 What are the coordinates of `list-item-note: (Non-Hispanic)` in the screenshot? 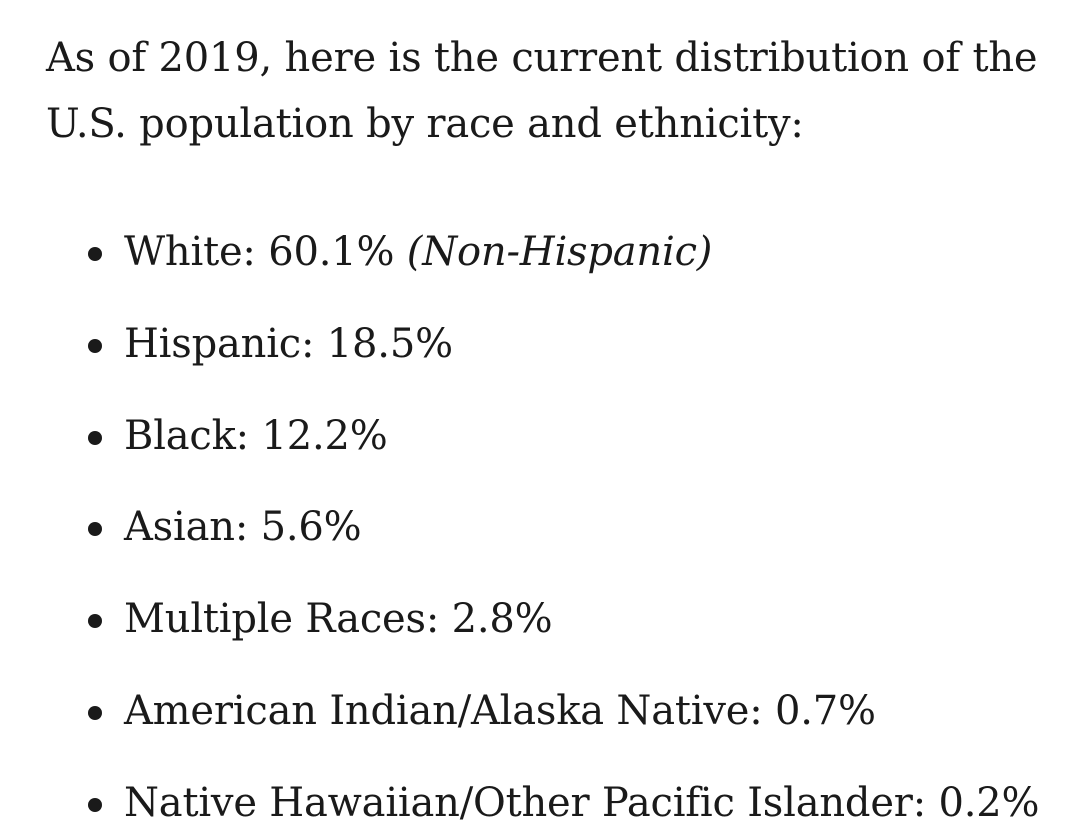 It's located at (559, 252).